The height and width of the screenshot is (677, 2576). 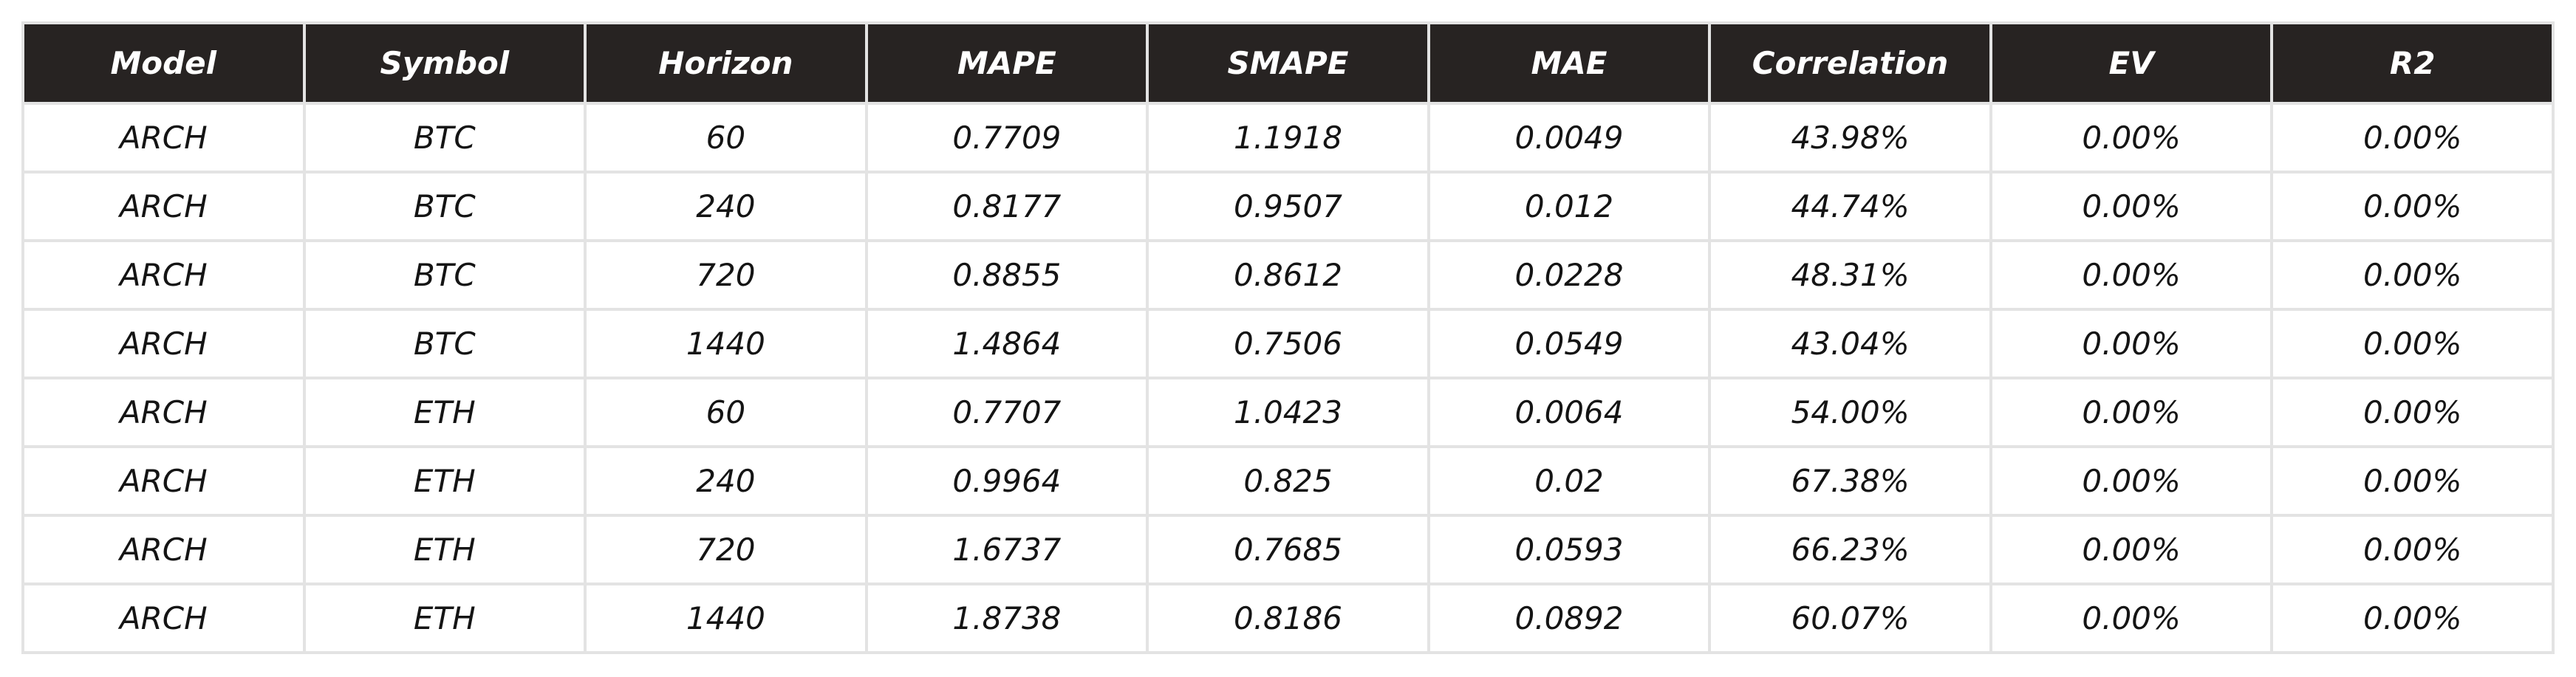 What do you see at coordinates (1569, 343) in the screenshot?
I see `table-cell-mae: 0.0549` at bounding box center [1569, 343].